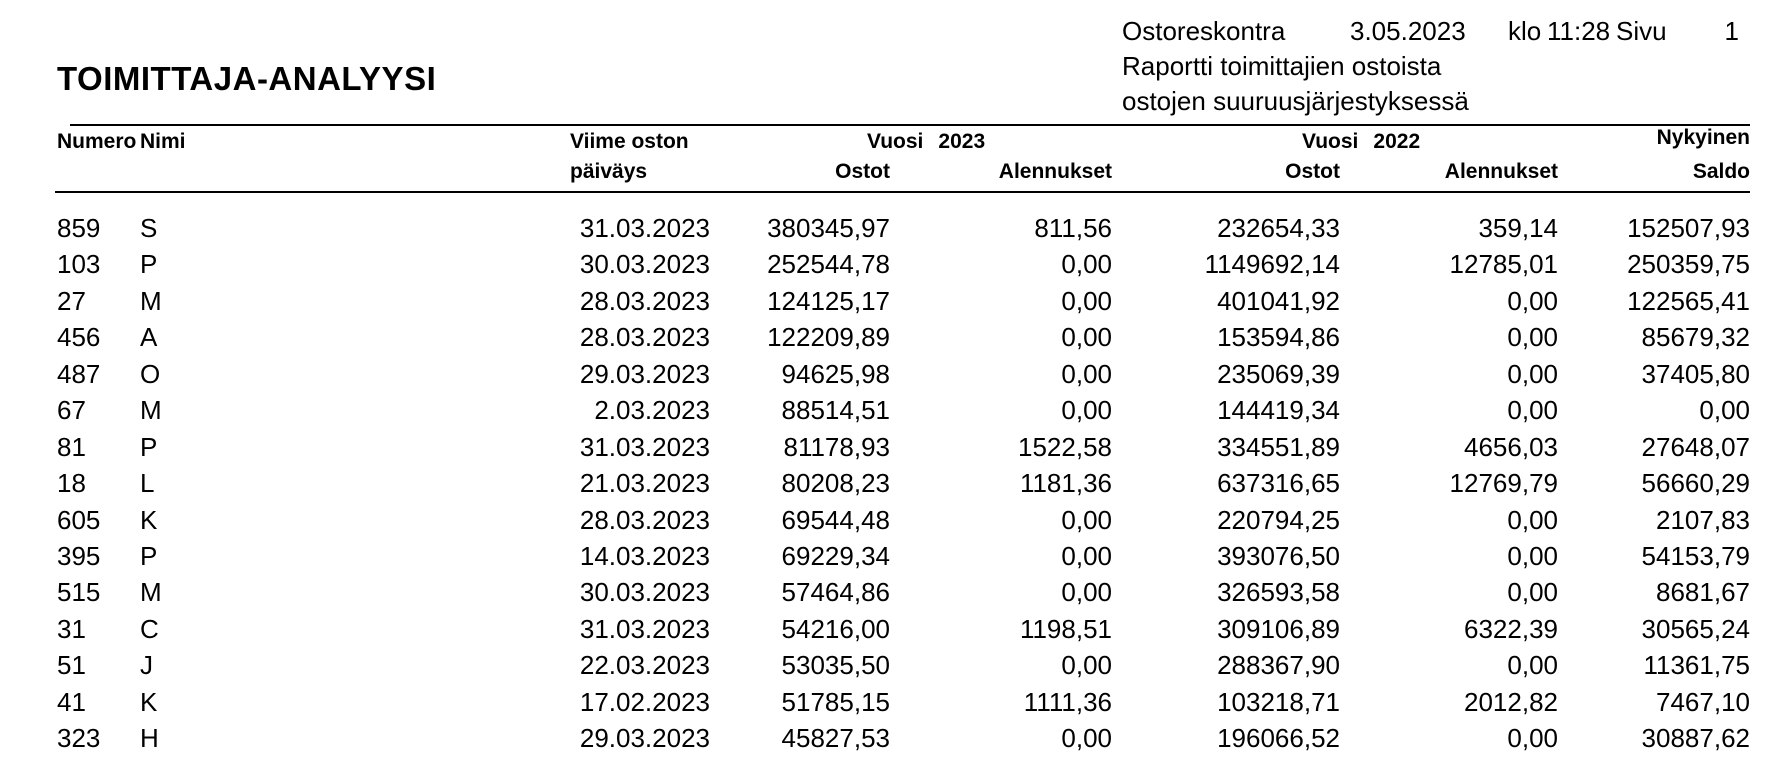 The image size is (1777, 765). I want to click on cell-nimi: J, so click(146, 665).